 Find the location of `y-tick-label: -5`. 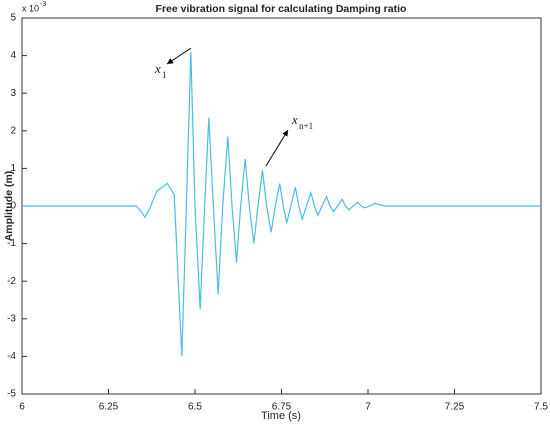

y-tick-label: -5 is located at coordinates (11, 394).